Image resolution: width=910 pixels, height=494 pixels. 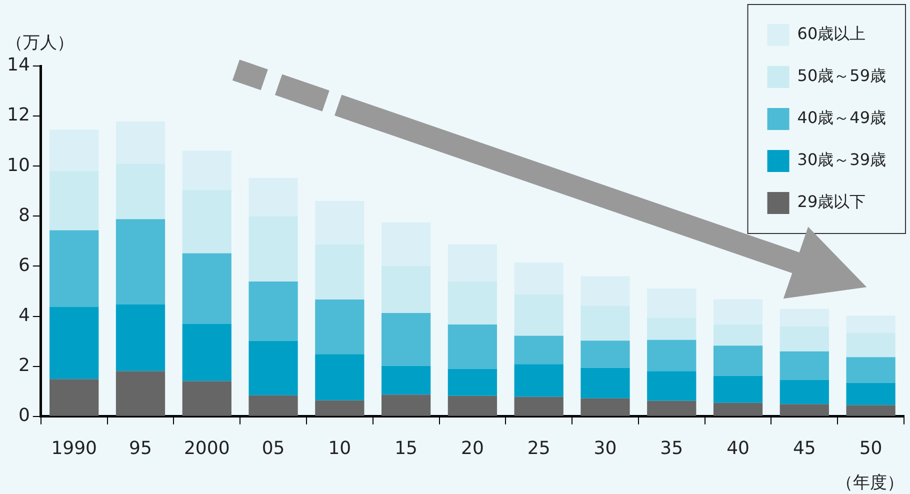 I want to click on y-tick-label: 14, so click(x=18, y=65).